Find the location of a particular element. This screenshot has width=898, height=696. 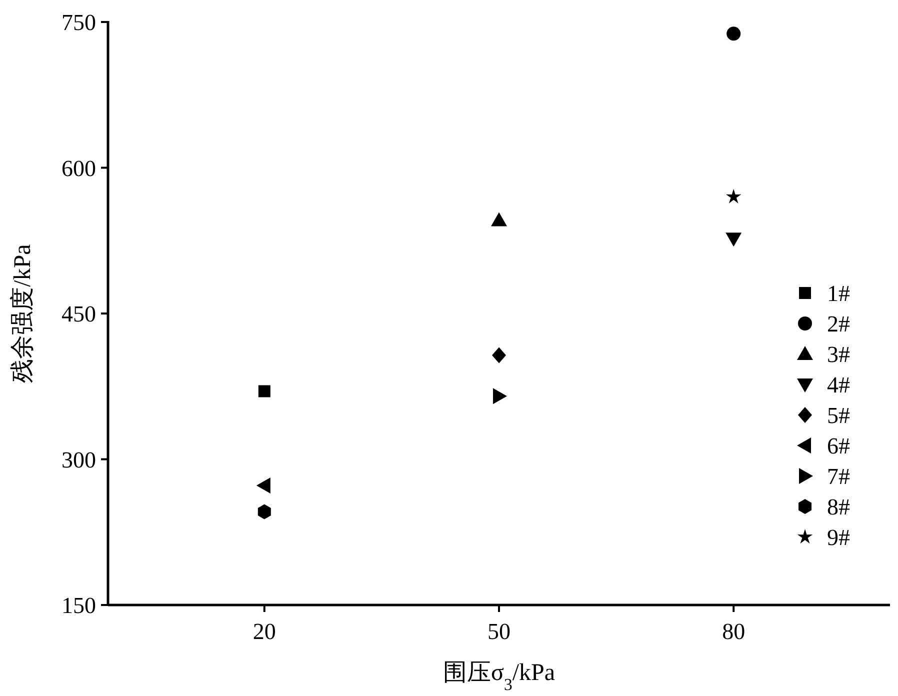

x-tick-label: 80 is located at coordinates (734, 631).